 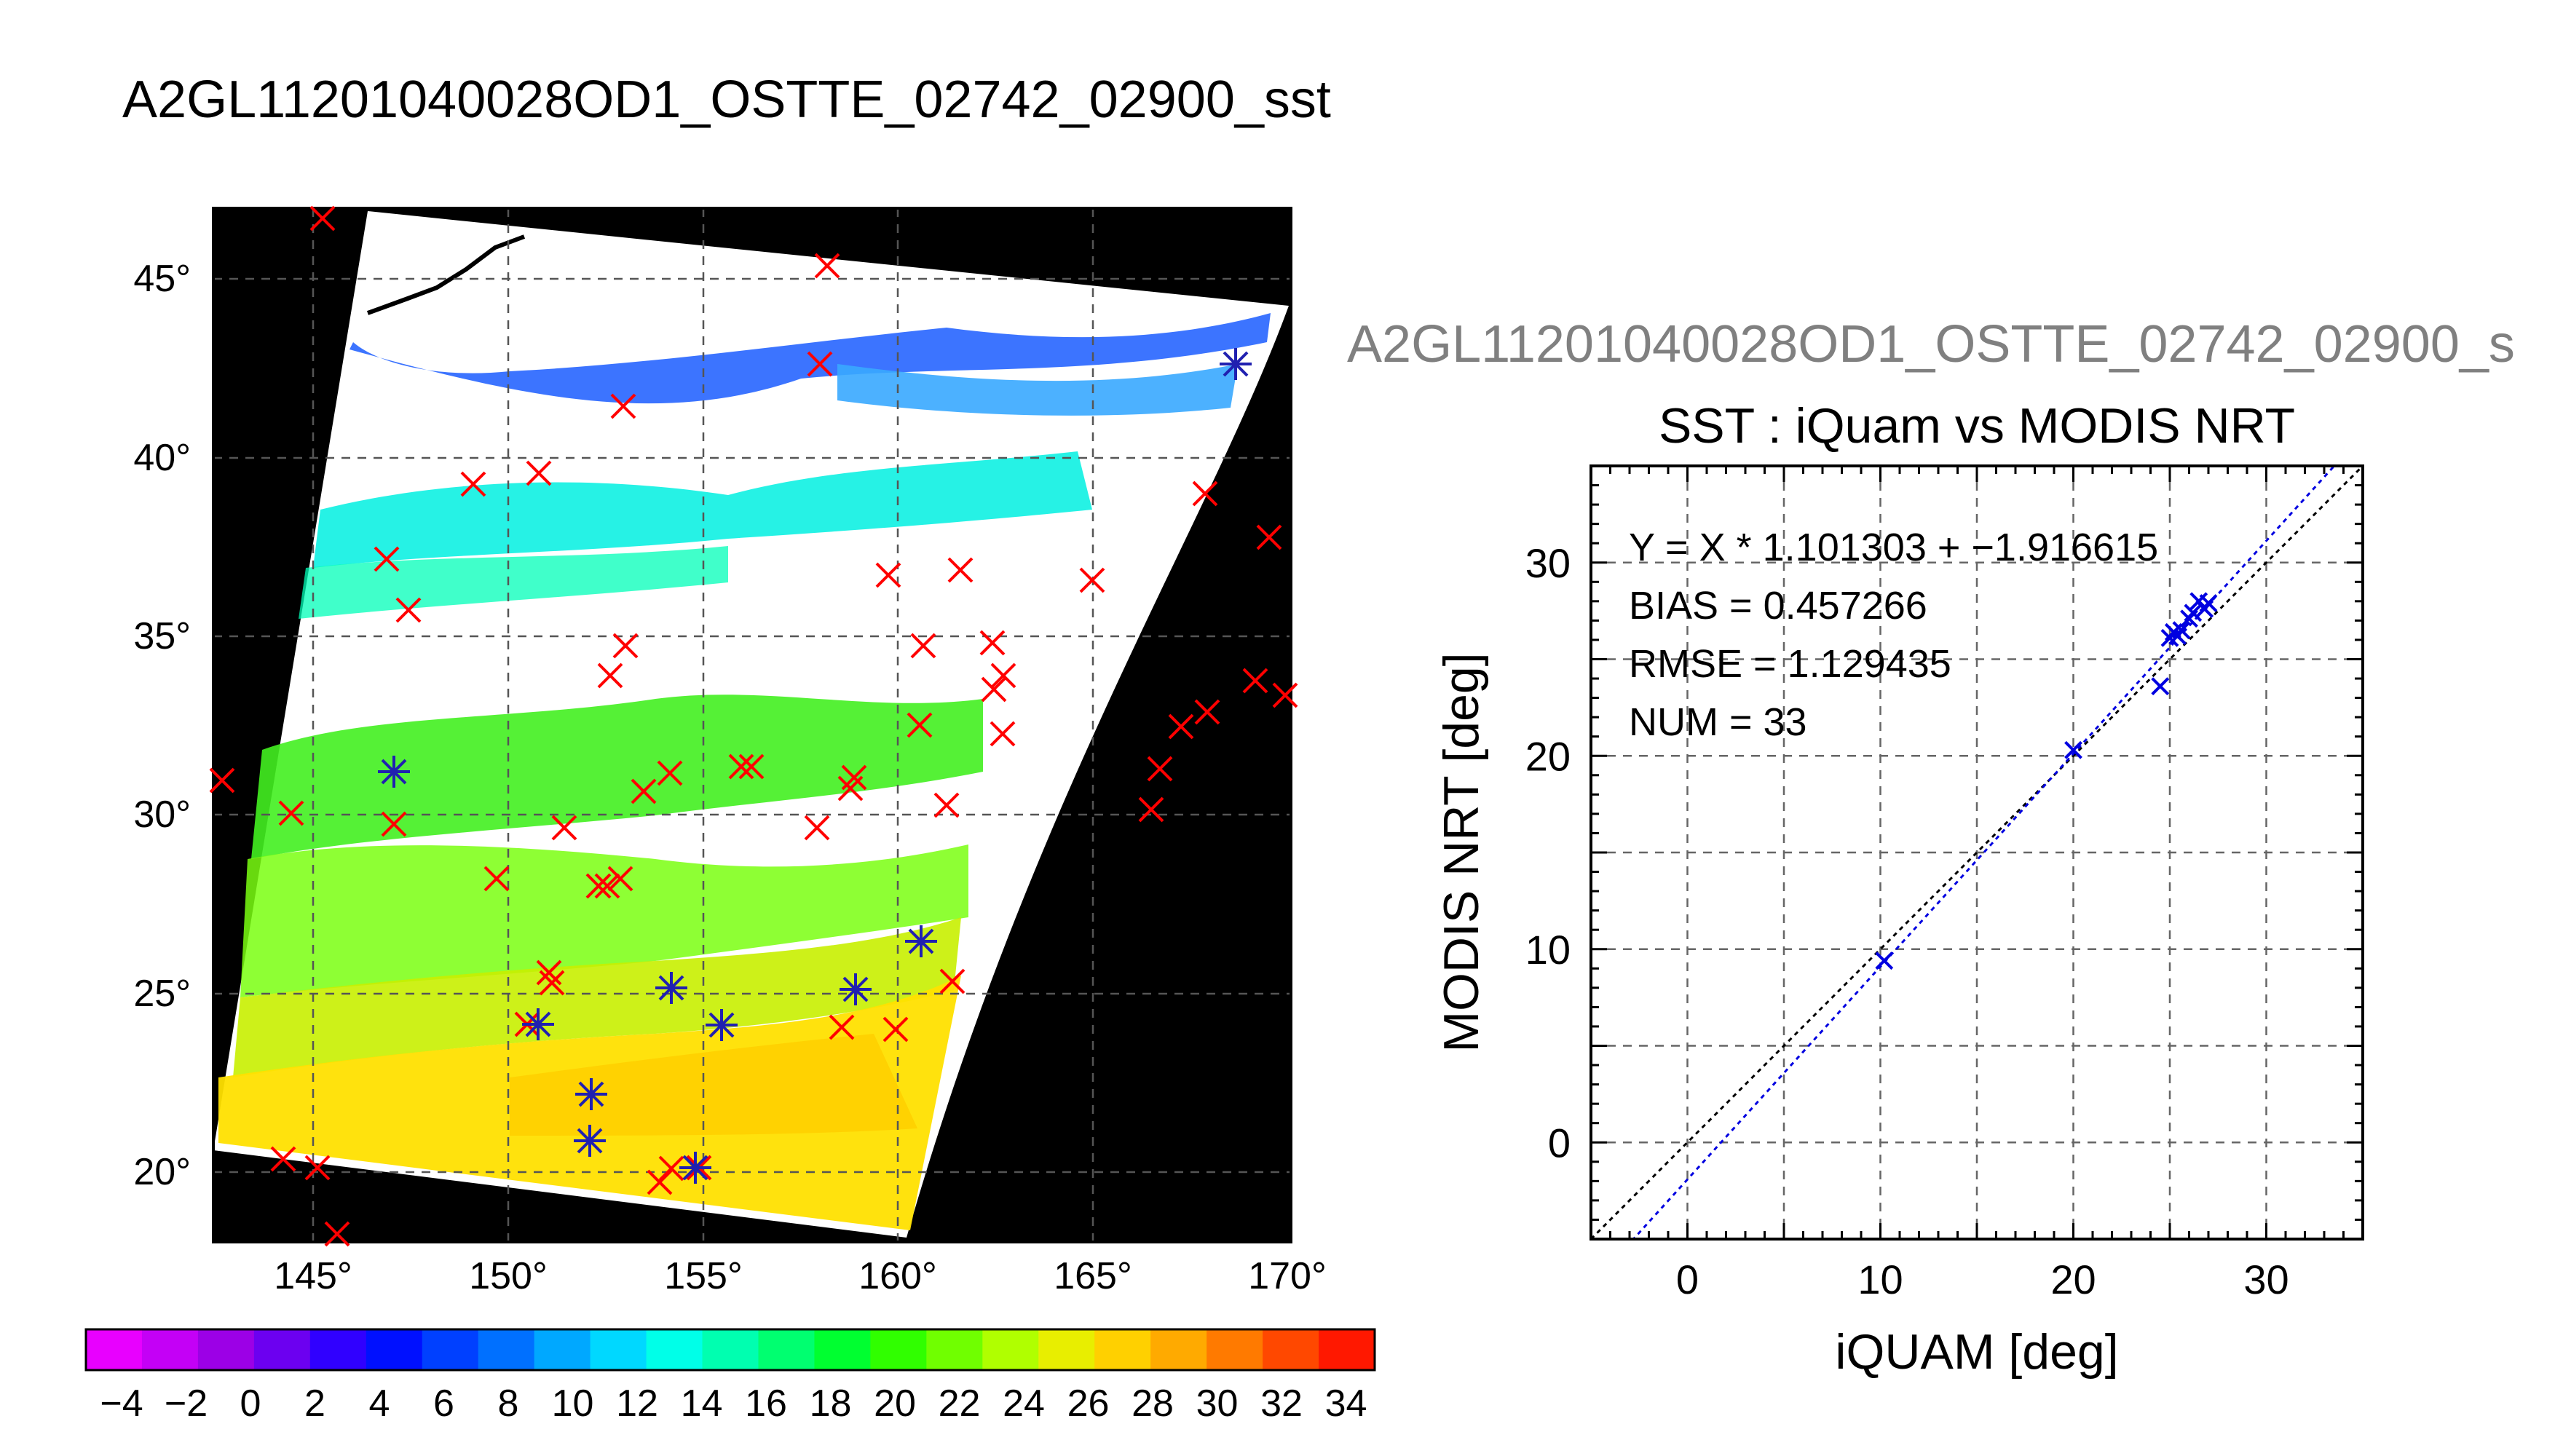 What do you see at coordinates (726, 100) in the screenshot?
I see `page-title: A2GL11201040028OD1_OSTTE_02742_02900_sst` at bounding box center [726, 100].